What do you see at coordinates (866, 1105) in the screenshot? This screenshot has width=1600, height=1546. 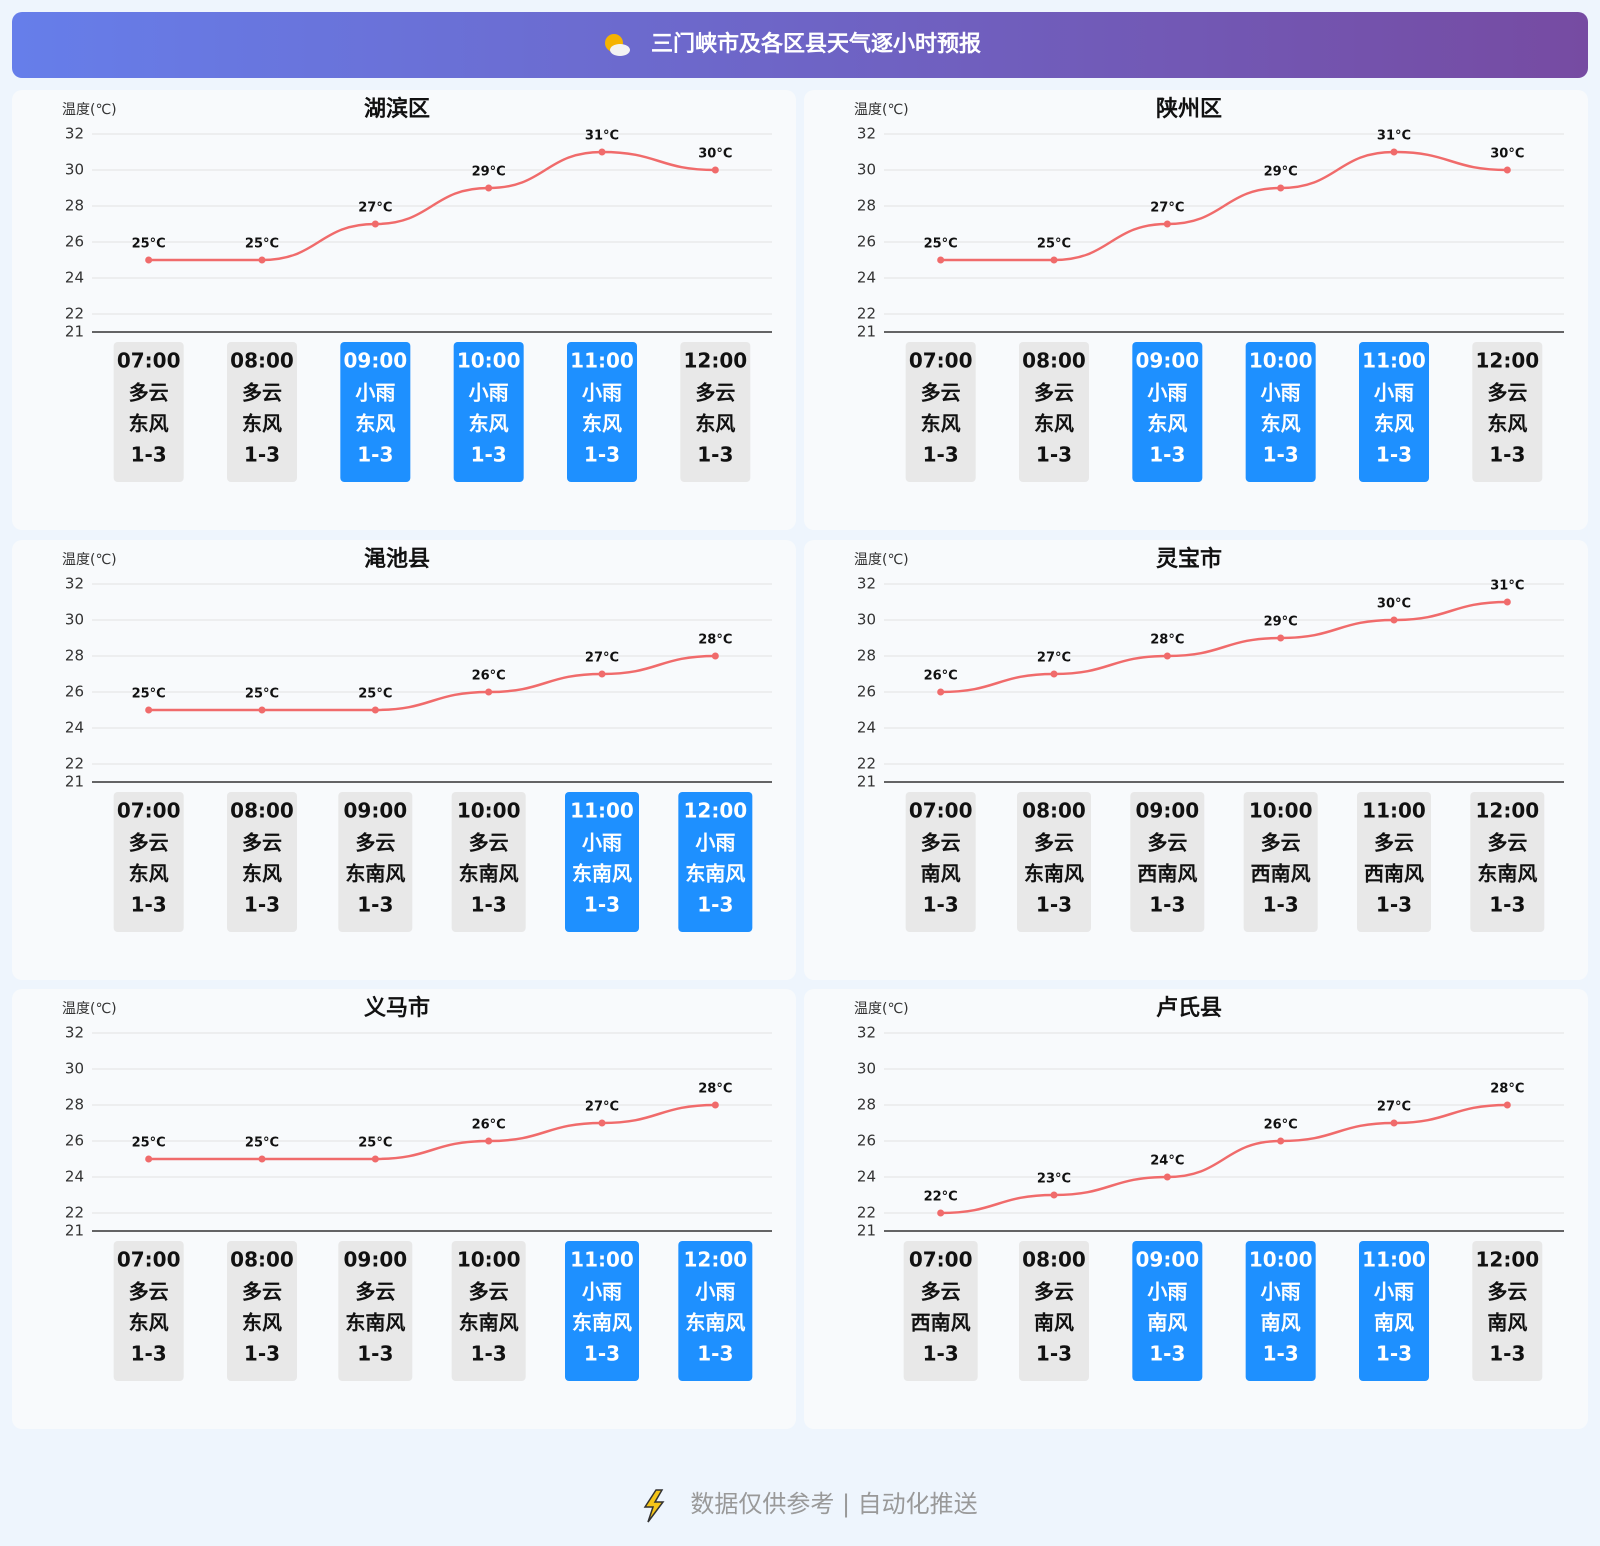 I see `y-tick-label: 28` at bounding box center [866, 1105].